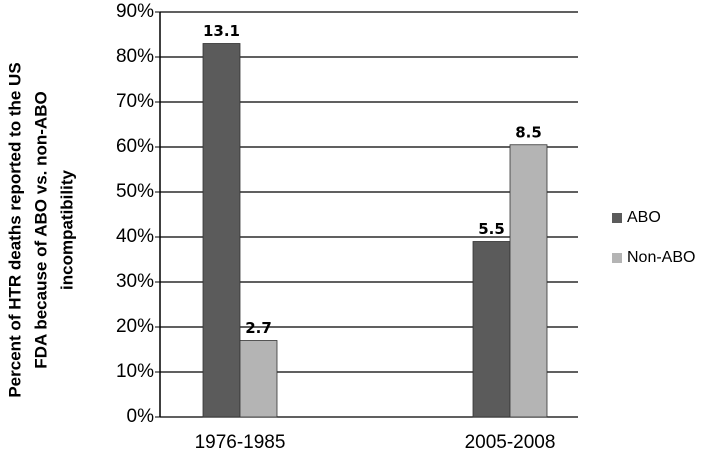  I want to click on y-axis-title-line: incompatibility, so click(66, 229).